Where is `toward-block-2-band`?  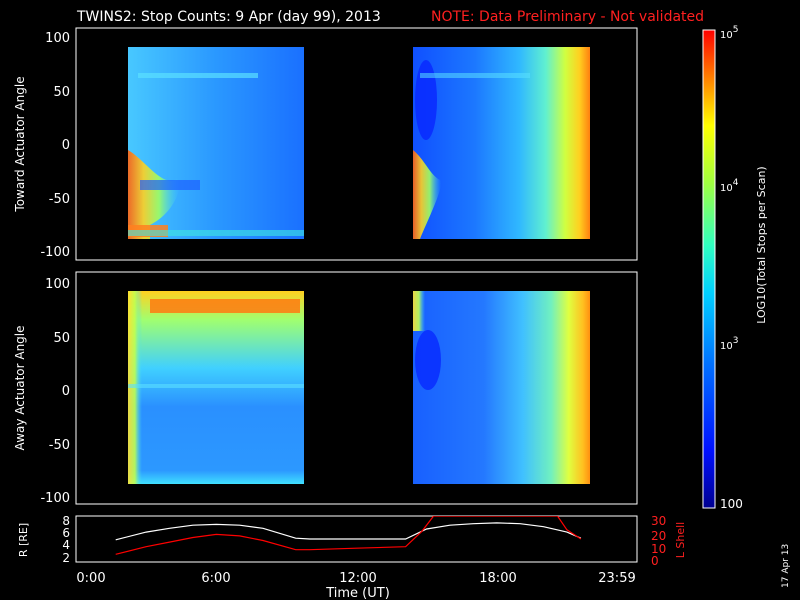 toward-block-2-band is located at coordinates (475, 75).